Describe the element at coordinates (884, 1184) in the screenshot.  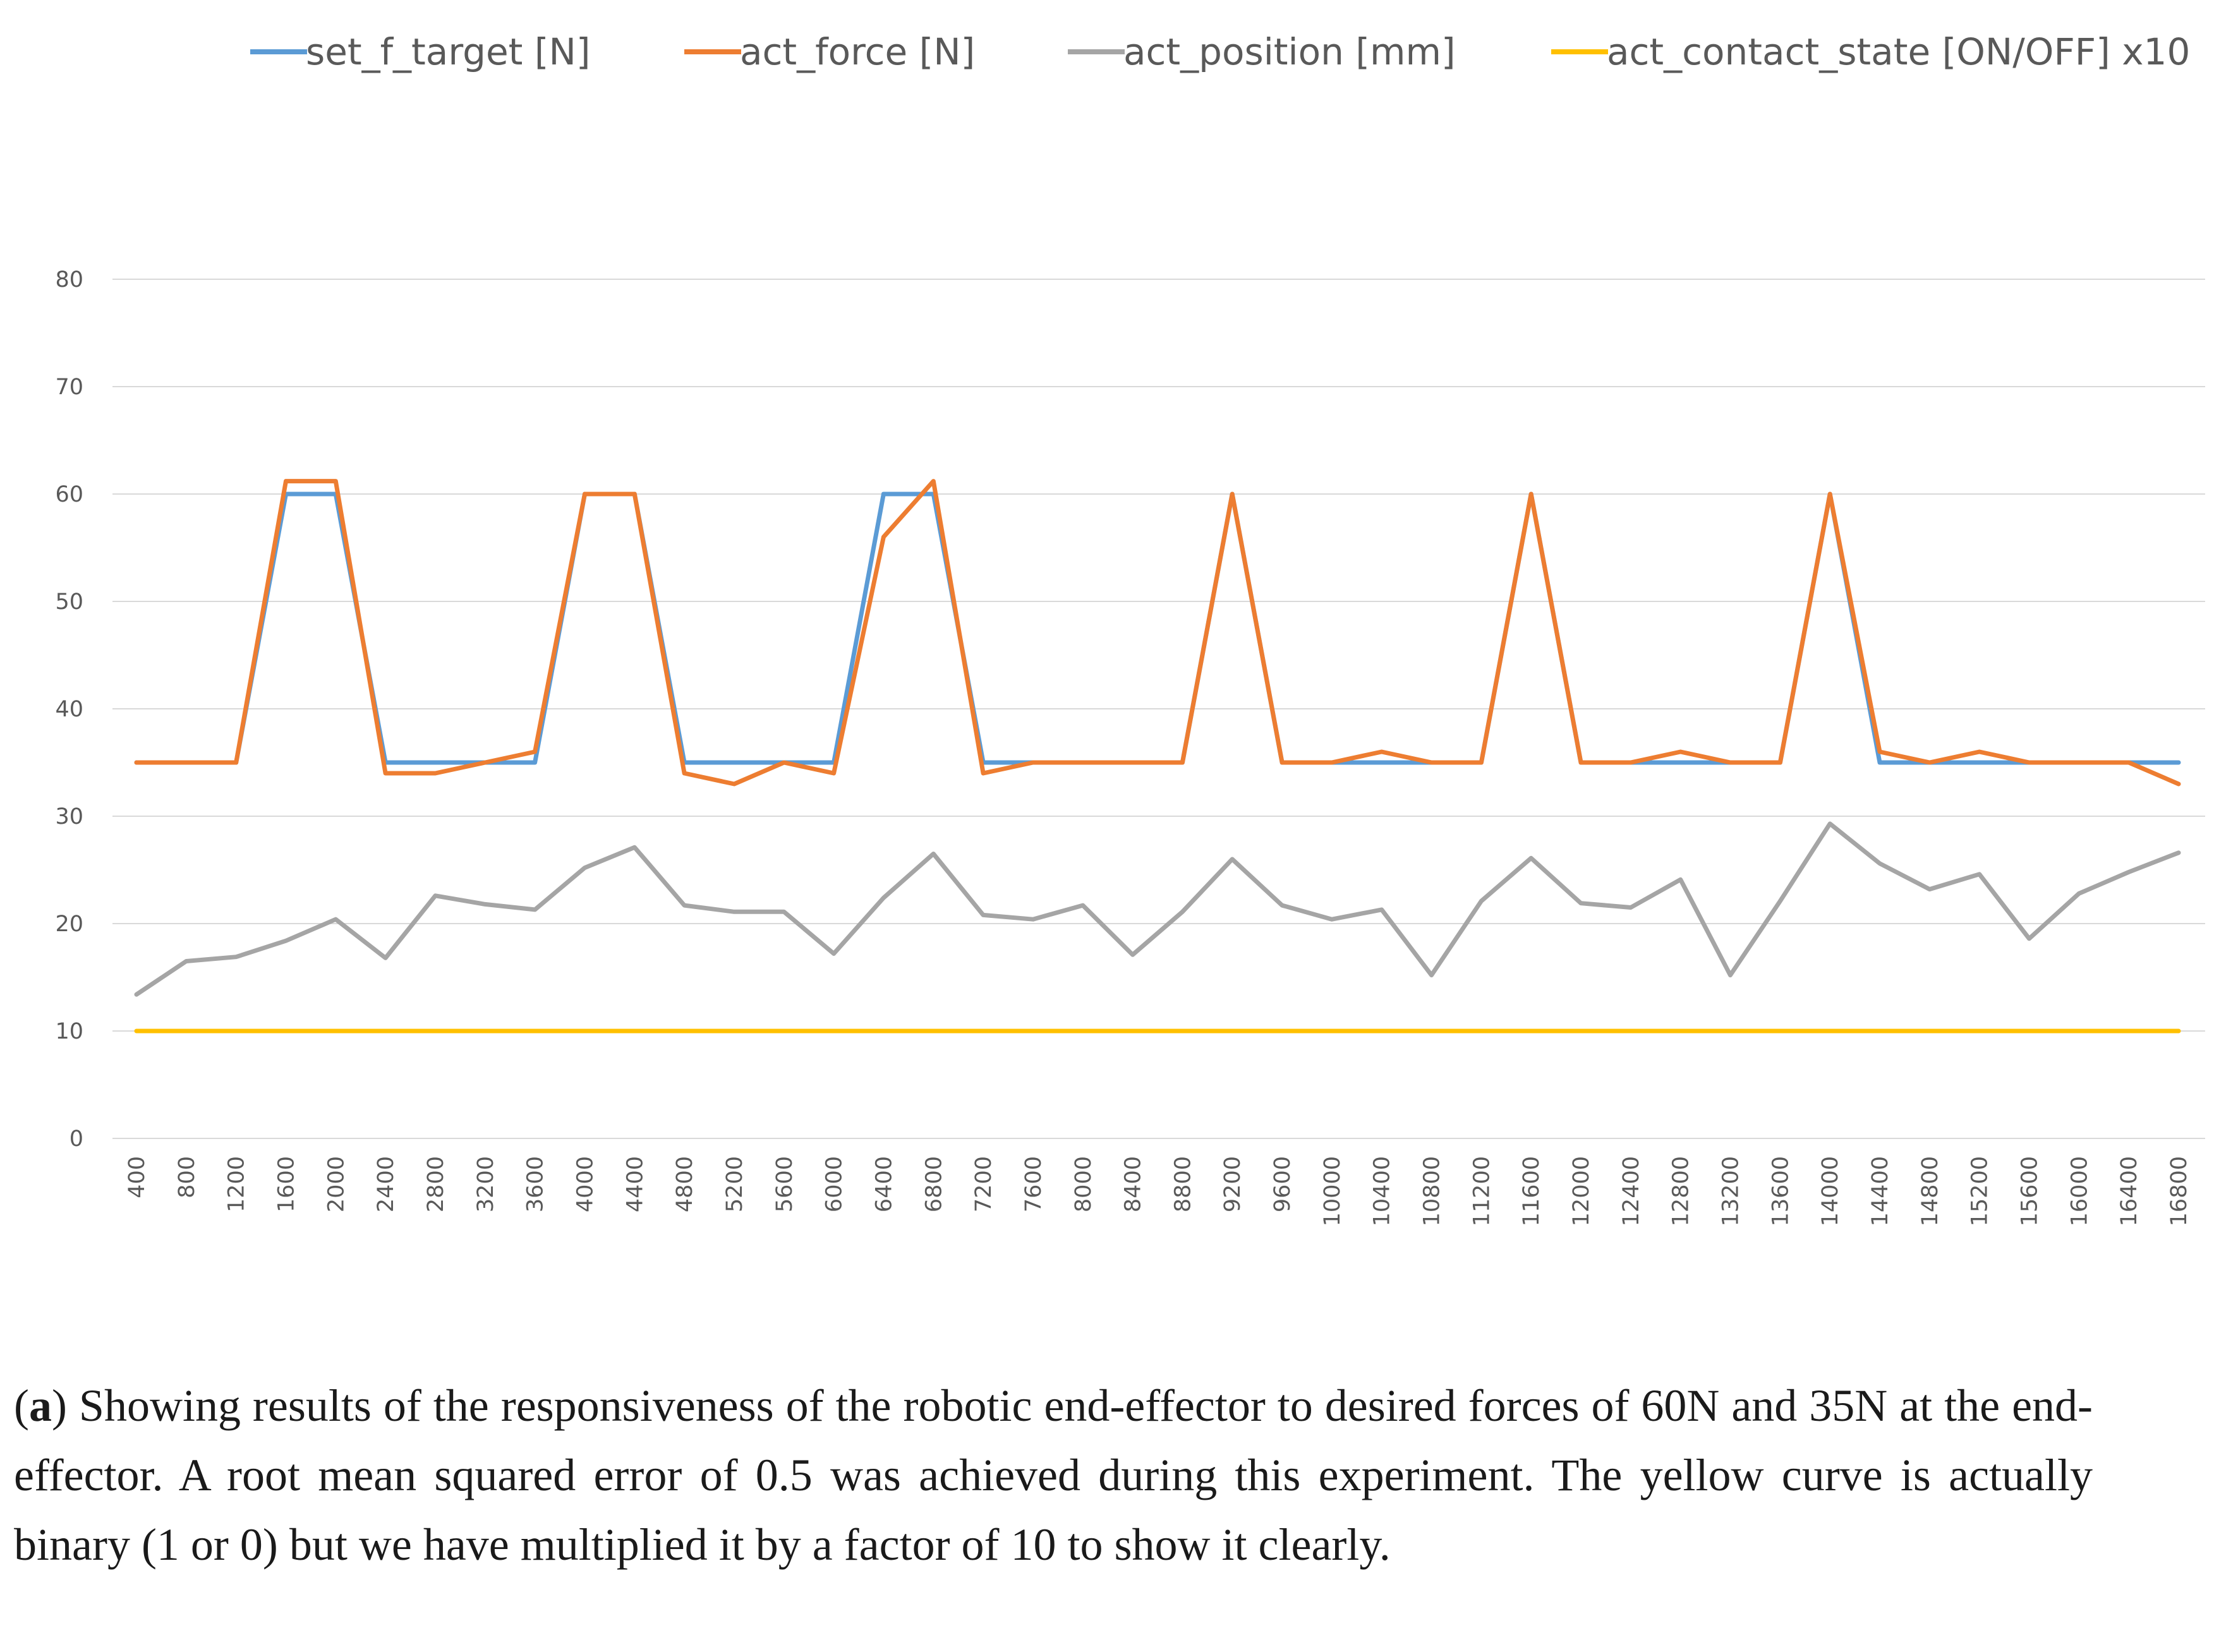
I see `x-tick-label: 6400` at that location.